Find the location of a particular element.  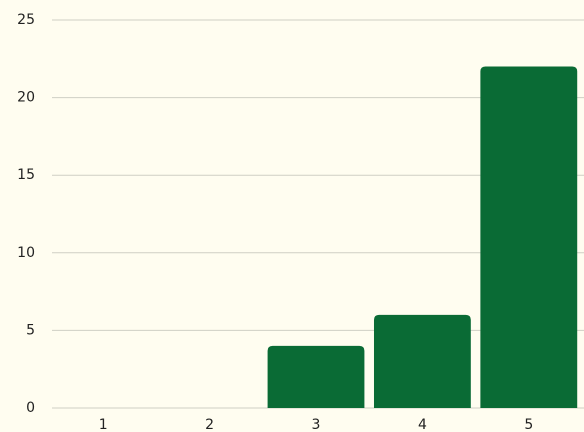

x-tick-label: 3 is located at coordinates (316, 424).